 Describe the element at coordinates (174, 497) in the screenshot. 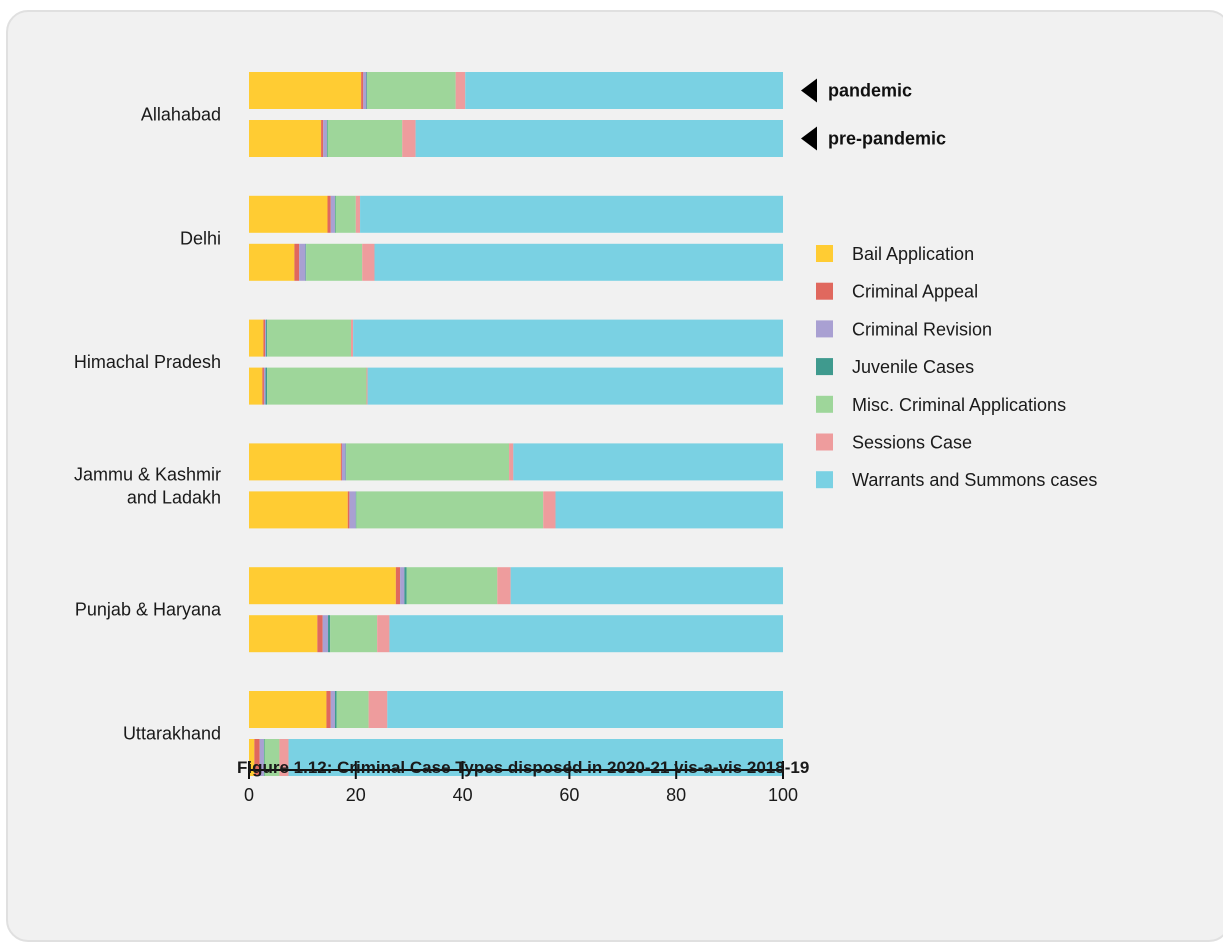

I see `category-label: and Ladakh` at that location.